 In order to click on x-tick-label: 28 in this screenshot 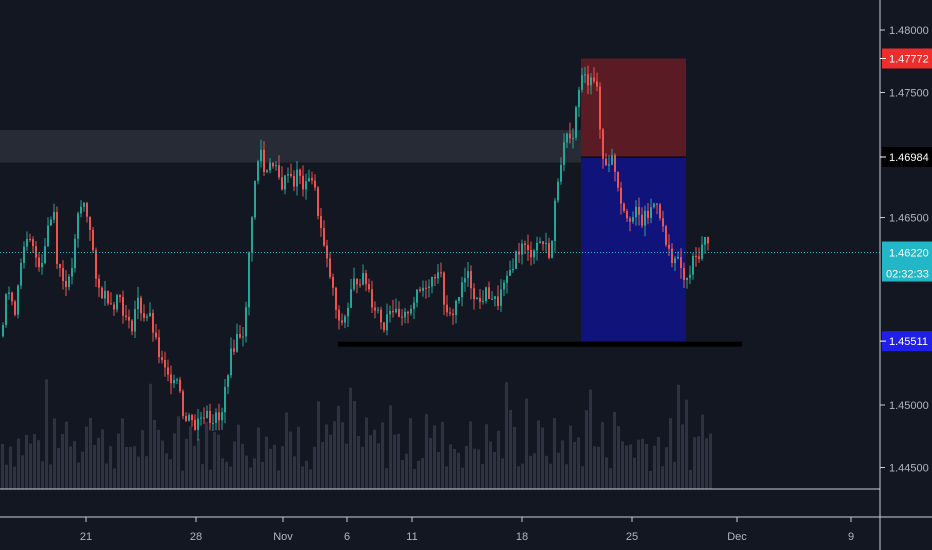, I will do `click(196, 537)`.